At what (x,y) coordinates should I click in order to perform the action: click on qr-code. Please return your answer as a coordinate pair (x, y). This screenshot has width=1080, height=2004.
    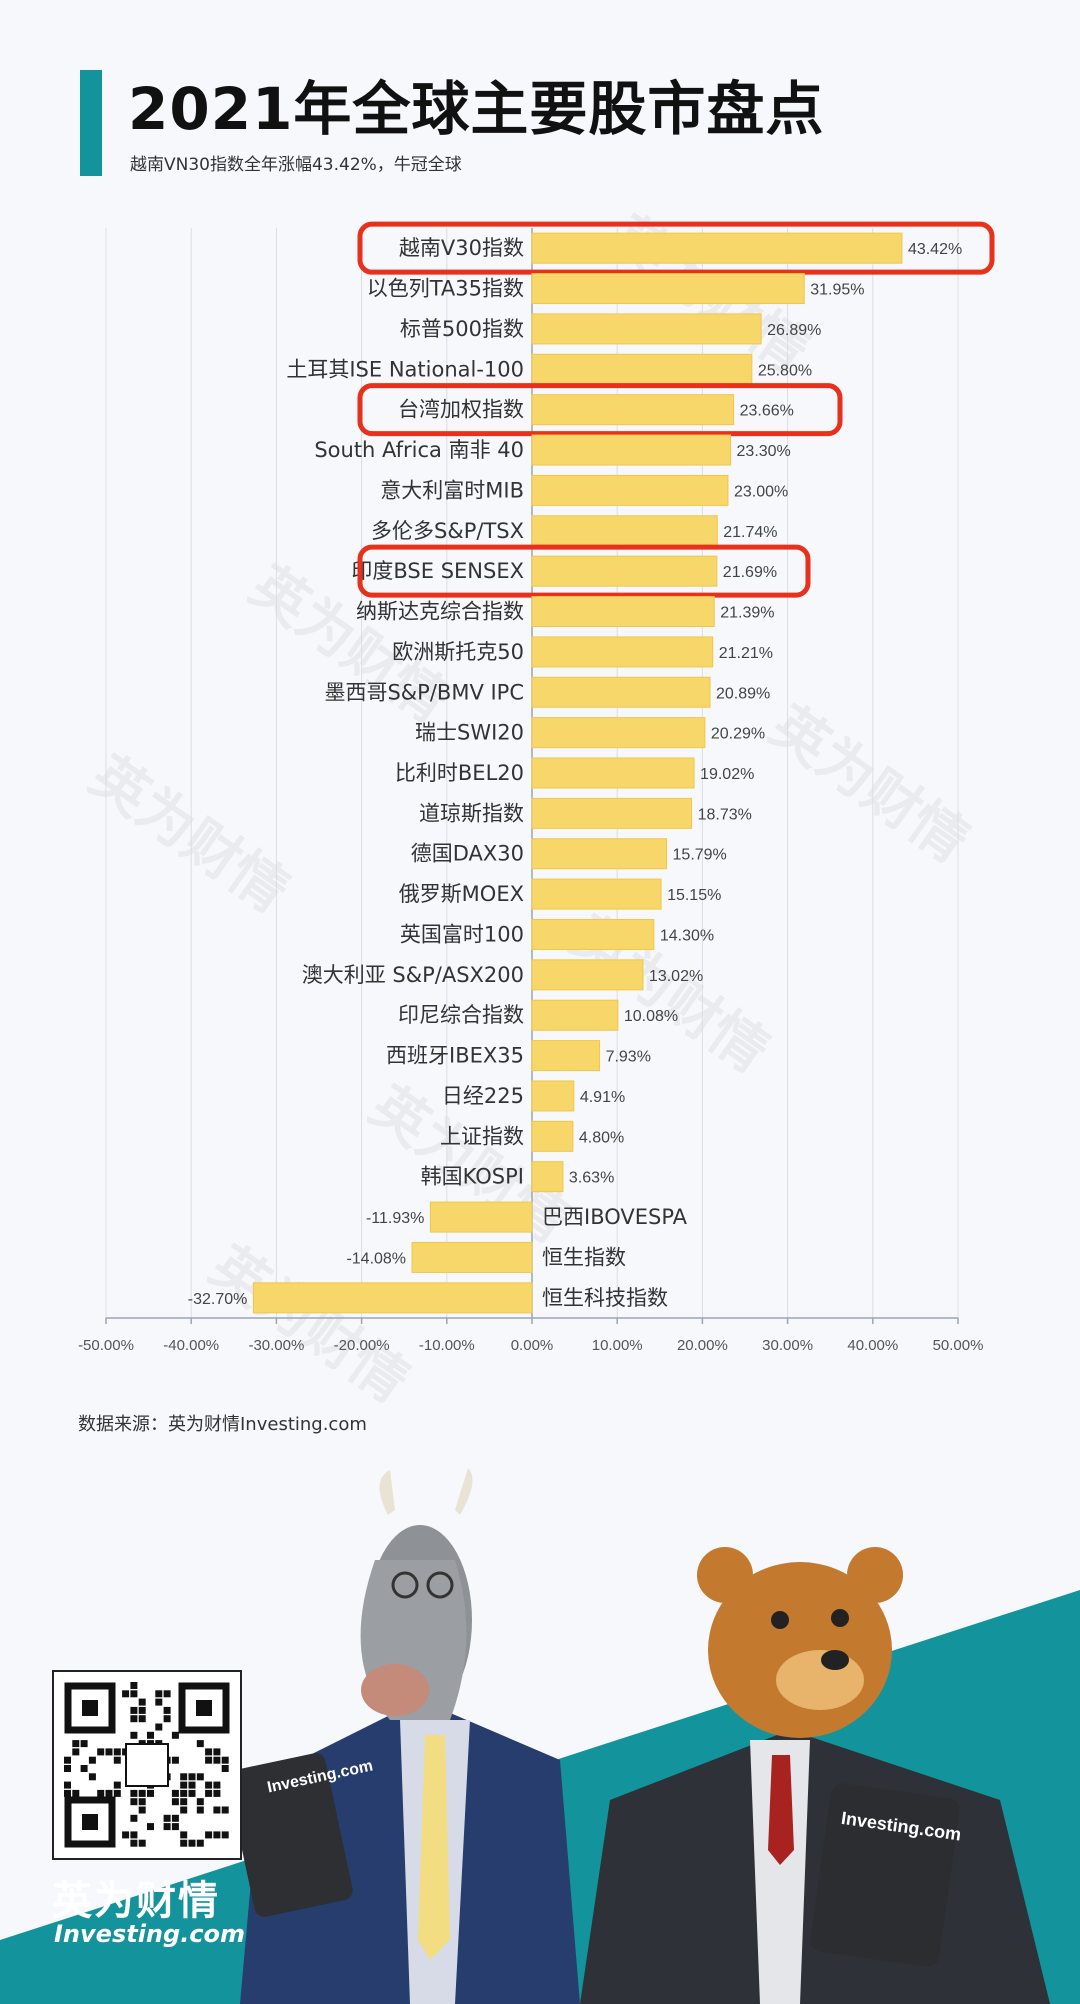
    Looking at the image, I should click on (147, 1765).